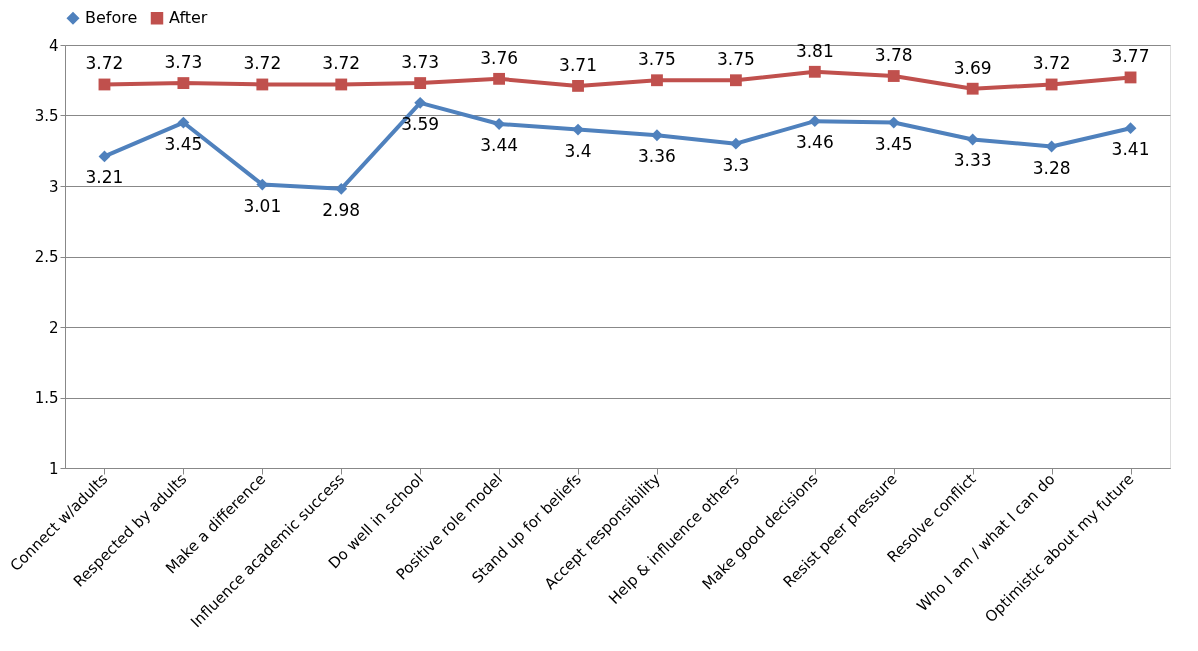 The height and width of the screenshot is (651, 1198). What do you see at coordinates (972, 67) in the screenshot?
I see `data-label: 3.69` at bounding box center [972, 67].